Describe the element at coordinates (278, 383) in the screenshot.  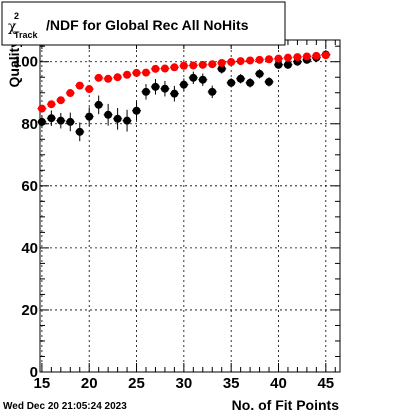
I see `x-tick-label: 40` at that location.